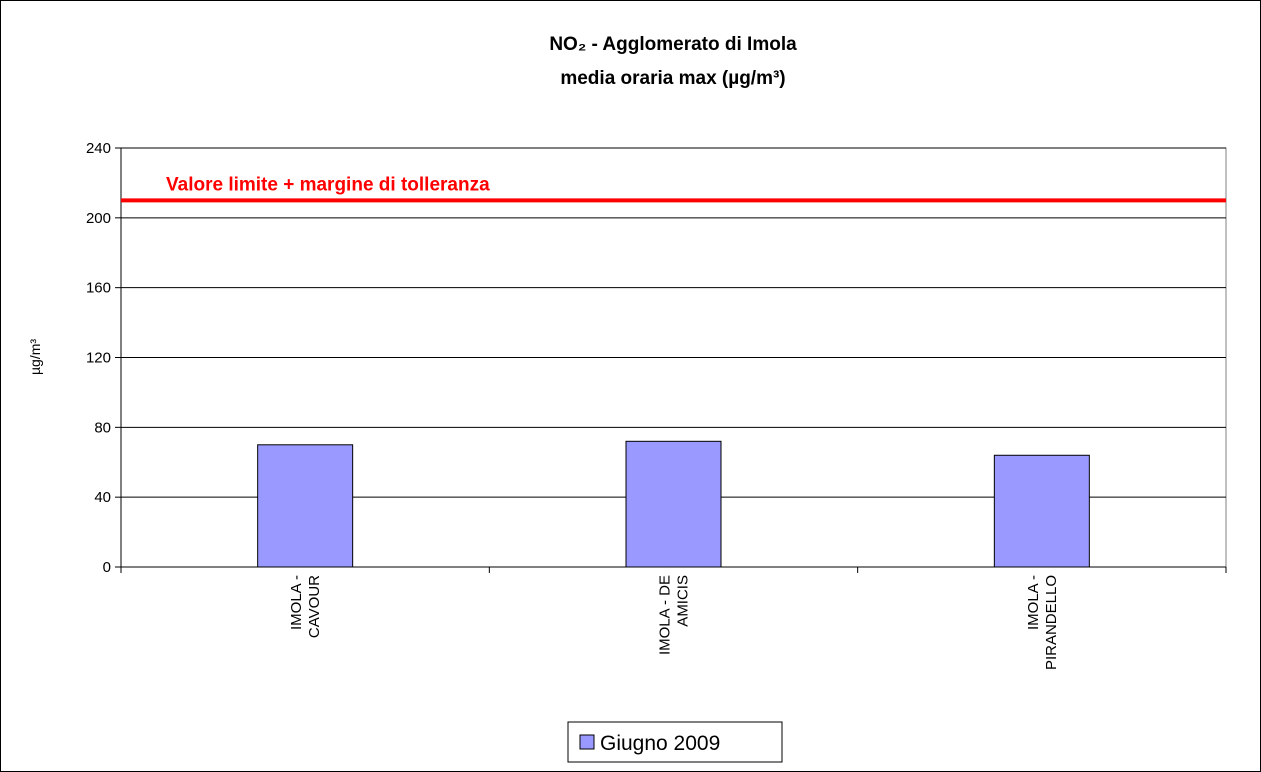 The height and width of the screenshot is (772, 1261). I want to click on legend-label: Giugno 2009, so click(660, 743).